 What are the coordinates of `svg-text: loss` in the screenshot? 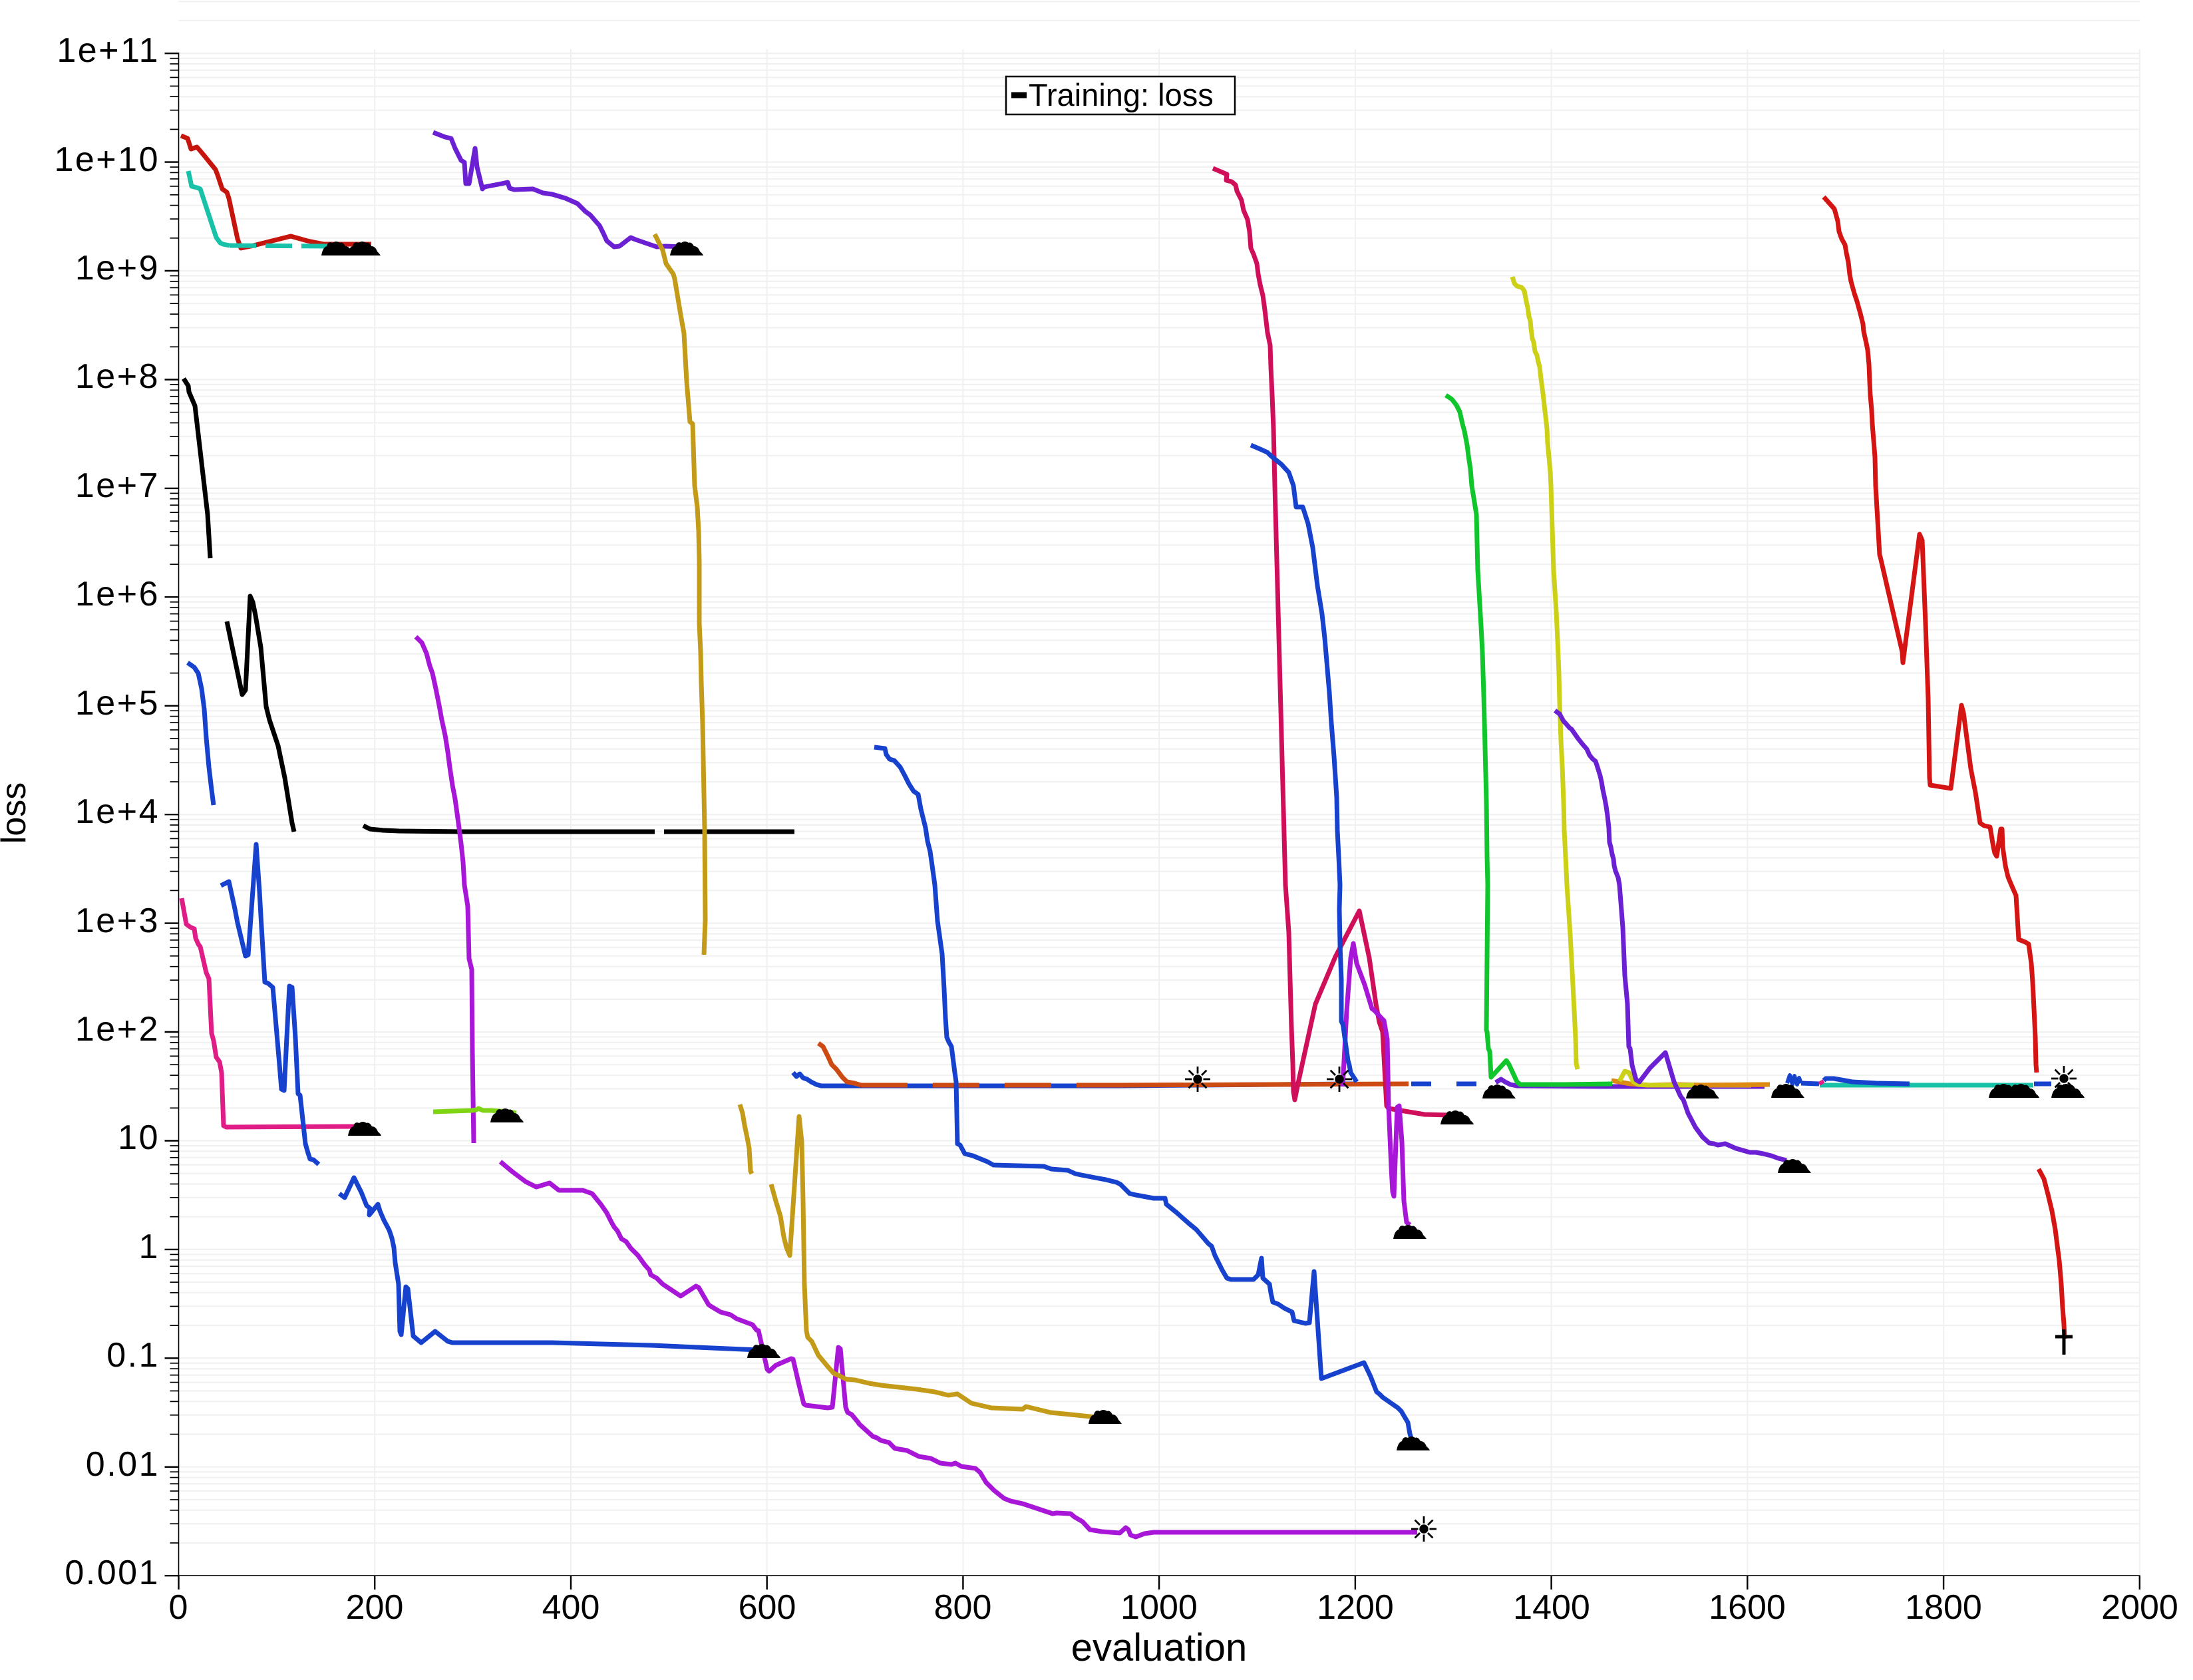 It's located at (16, 813).